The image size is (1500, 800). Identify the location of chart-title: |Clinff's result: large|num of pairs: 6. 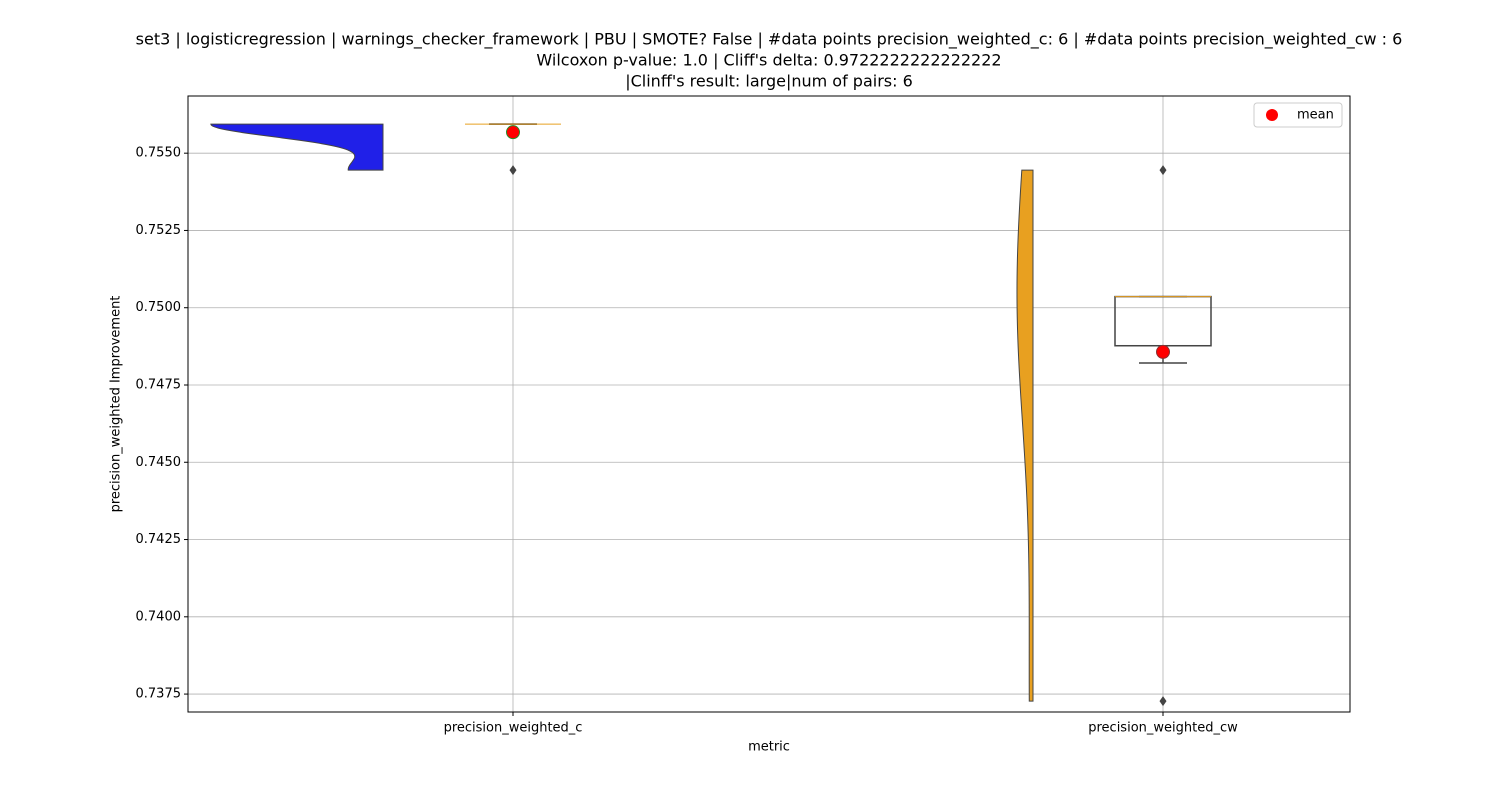
(769, 81).